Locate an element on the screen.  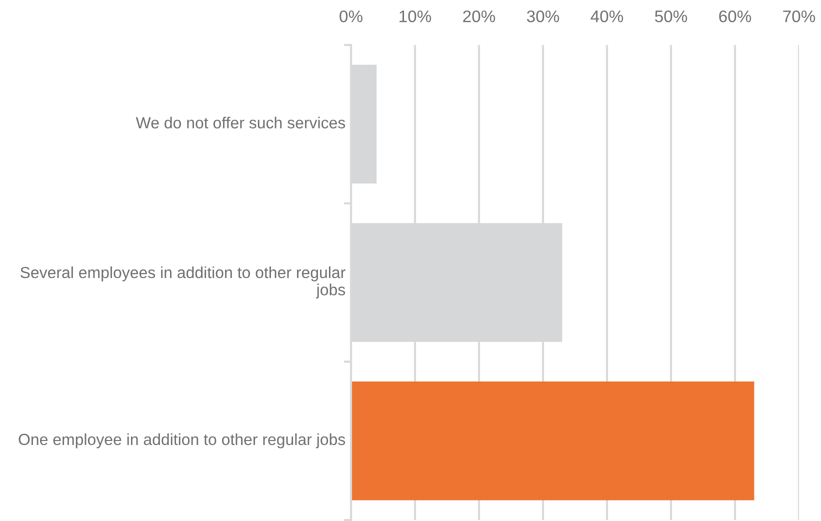
bar is located at coordinates (552, 440).